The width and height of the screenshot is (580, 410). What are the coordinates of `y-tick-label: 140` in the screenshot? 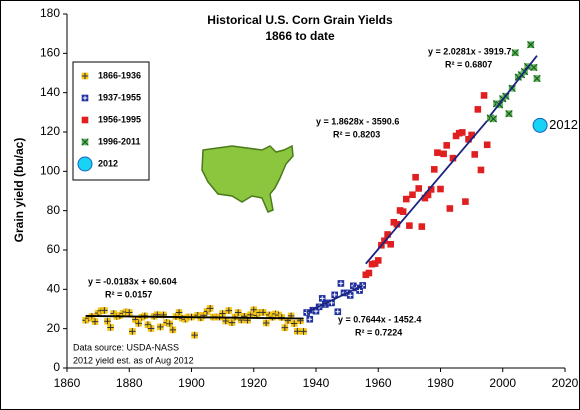 It's located at (50, 92).